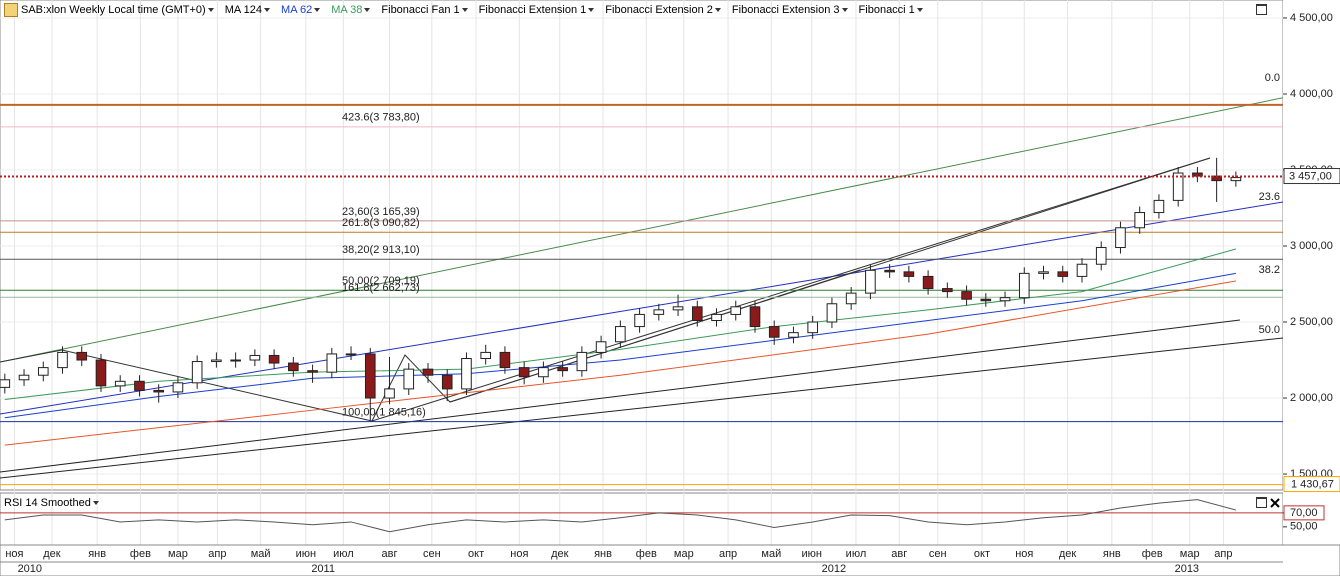 Image resolution: width=1340 pixels, height=576 pixels. Describe the element at coordinates (261, 554) in the screenshot. I see `x-tick-label: май` at that location.